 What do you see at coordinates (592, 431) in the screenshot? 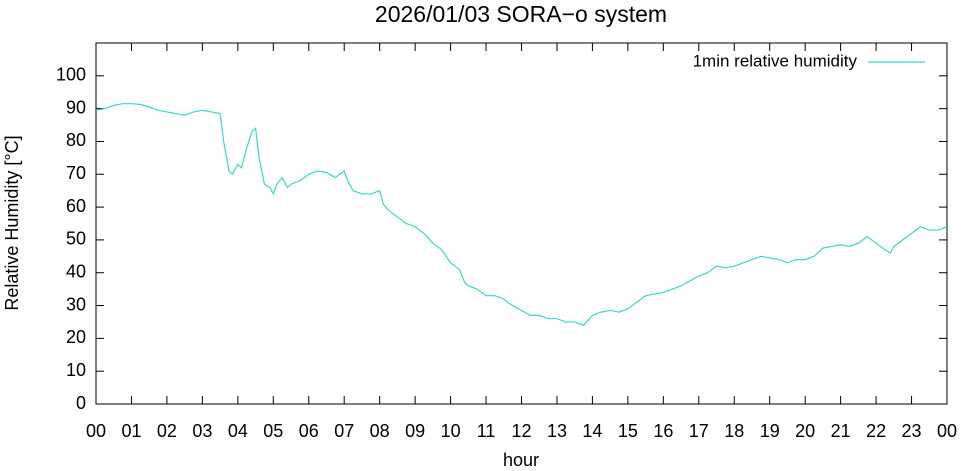
I see `x-tick-label: 14` at bounding box center [592, 431].